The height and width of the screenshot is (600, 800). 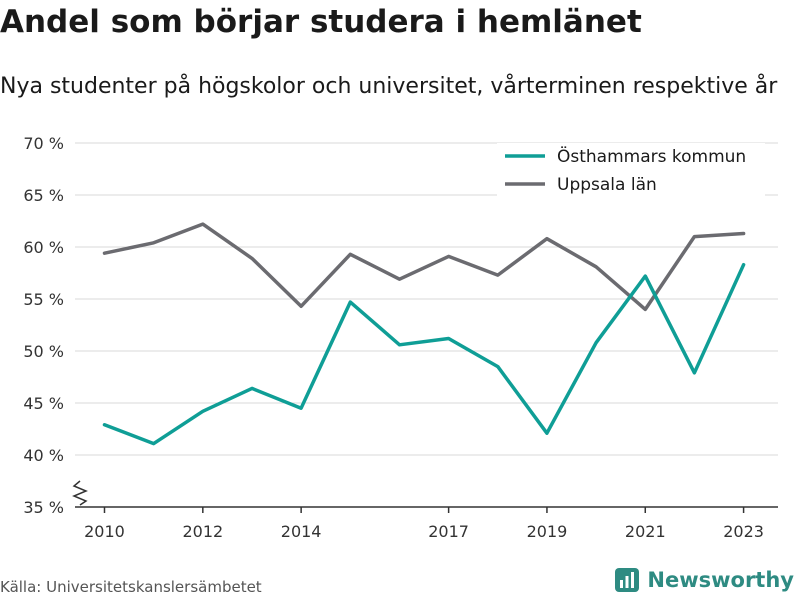 I want to click on y-tick-label: 35 %, so click(x=43, y=507).